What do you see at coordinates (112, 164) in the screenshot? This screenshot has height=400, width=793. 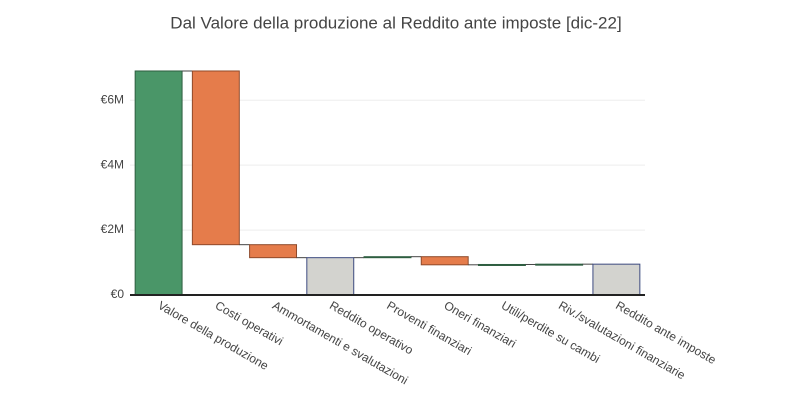 I see `y-tick-label: €4M` at bounding box center [112, 164].